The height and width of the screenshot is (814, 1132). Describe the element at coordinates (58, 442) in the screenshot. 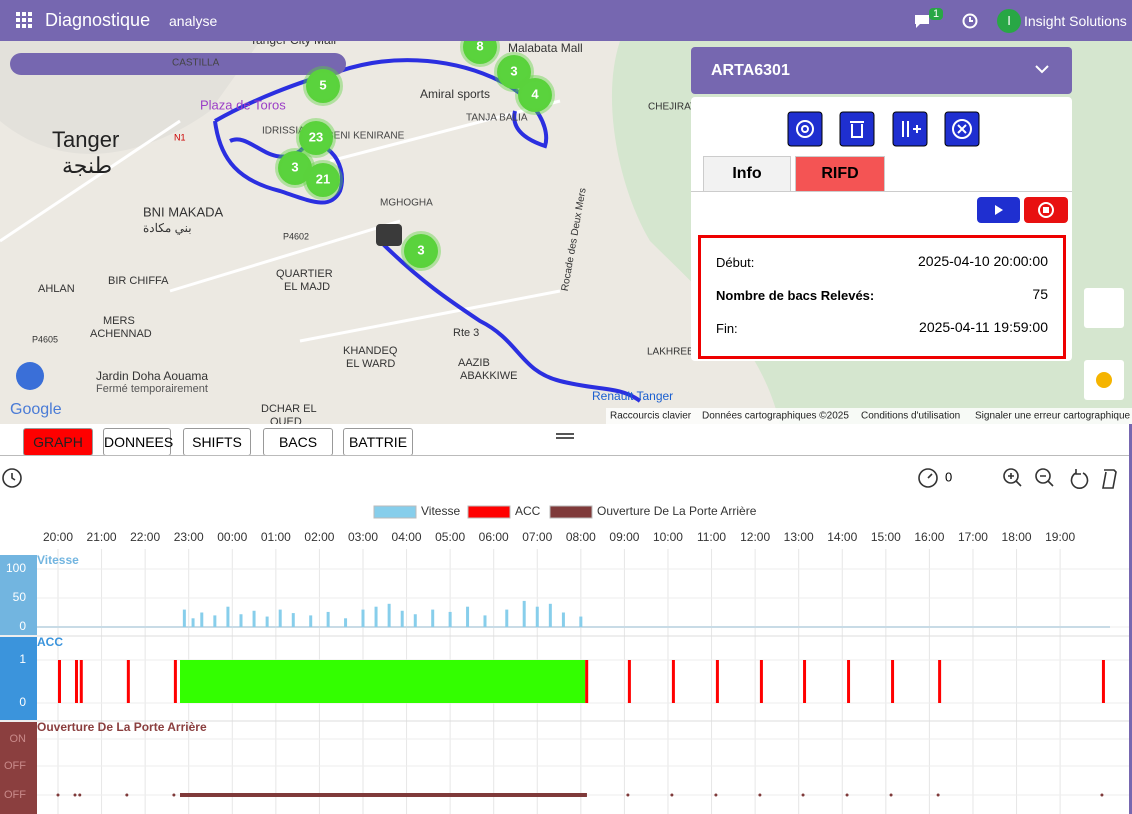

I see `tab: GRAPH` at that location.